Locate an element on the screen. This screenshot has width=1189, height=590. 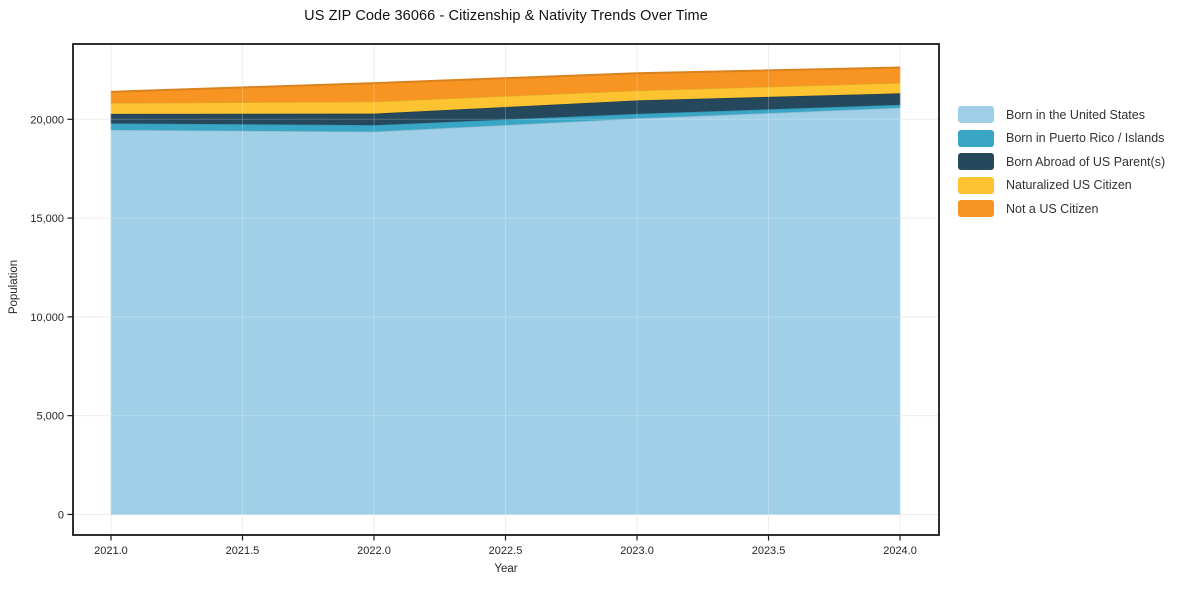
legend-item-2: Born Abroad of US Parent(s) is located at coordinates (1061, 161).